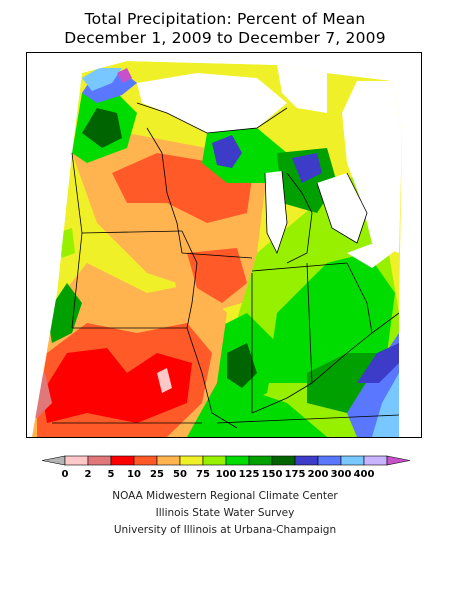 This screenshot has width=450, height=600. Describe the element at coordinates (364, 474) in the screenshot. I see `legend-label: 400` at that location.